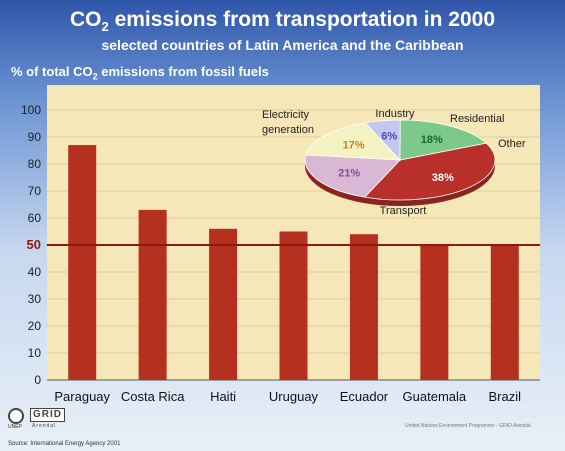  I want to click on pie-value-label: 6%, so click(389, 137).